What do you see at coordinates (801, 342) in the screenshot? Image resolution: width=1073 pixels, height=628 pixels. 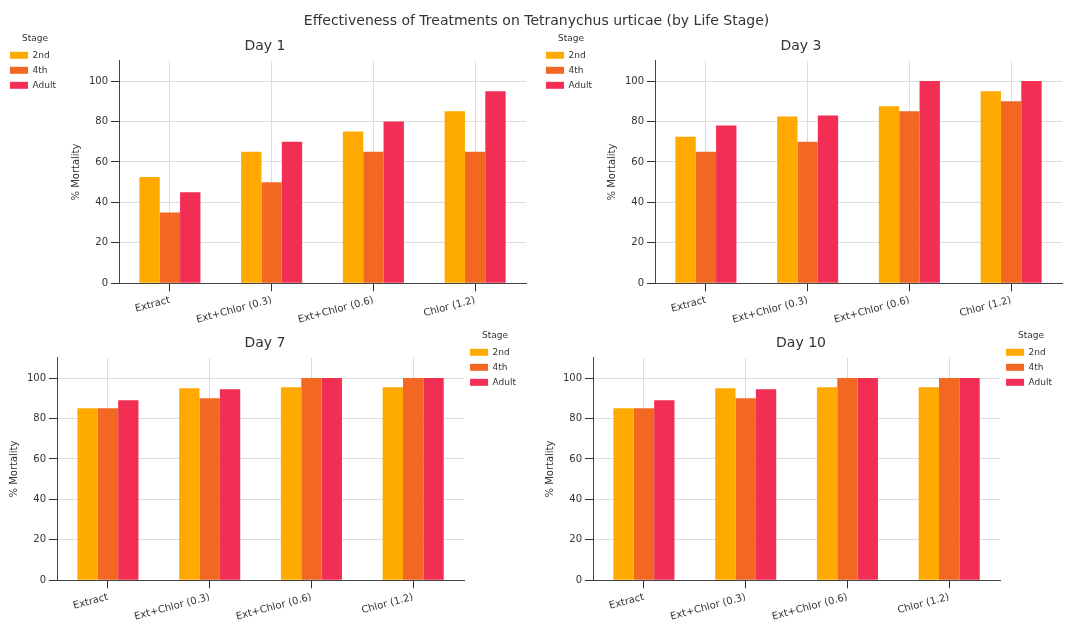 I see `chart-title: Day 10` at bounding box center [801, 342].